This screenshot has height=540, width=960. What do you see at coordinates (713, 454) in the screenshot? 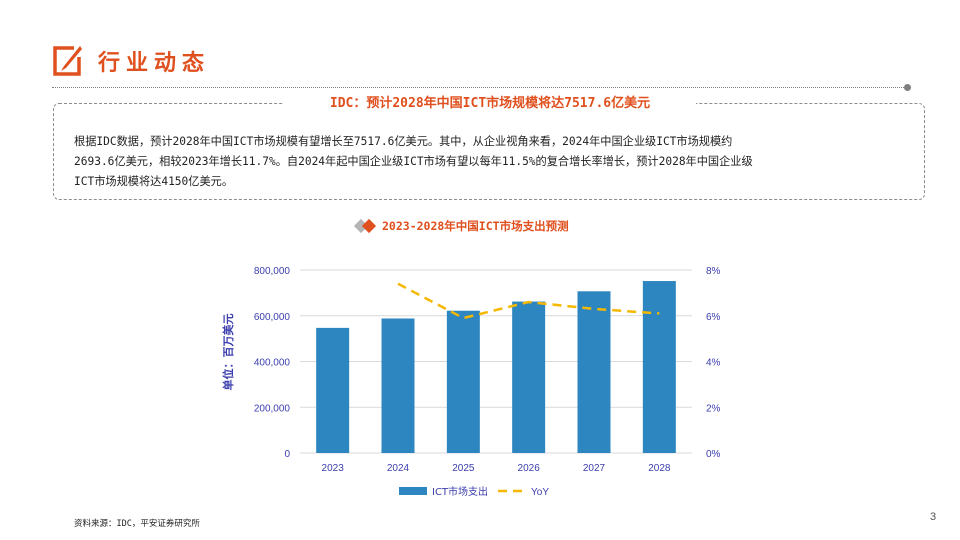
I see `y2-tick-label: 0%` at bounding box center [713, 454].